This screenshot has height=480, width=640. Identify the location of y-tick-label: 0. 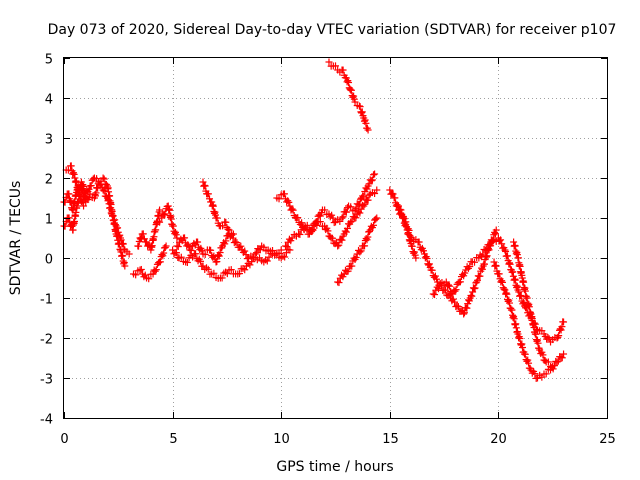
(49, 260).